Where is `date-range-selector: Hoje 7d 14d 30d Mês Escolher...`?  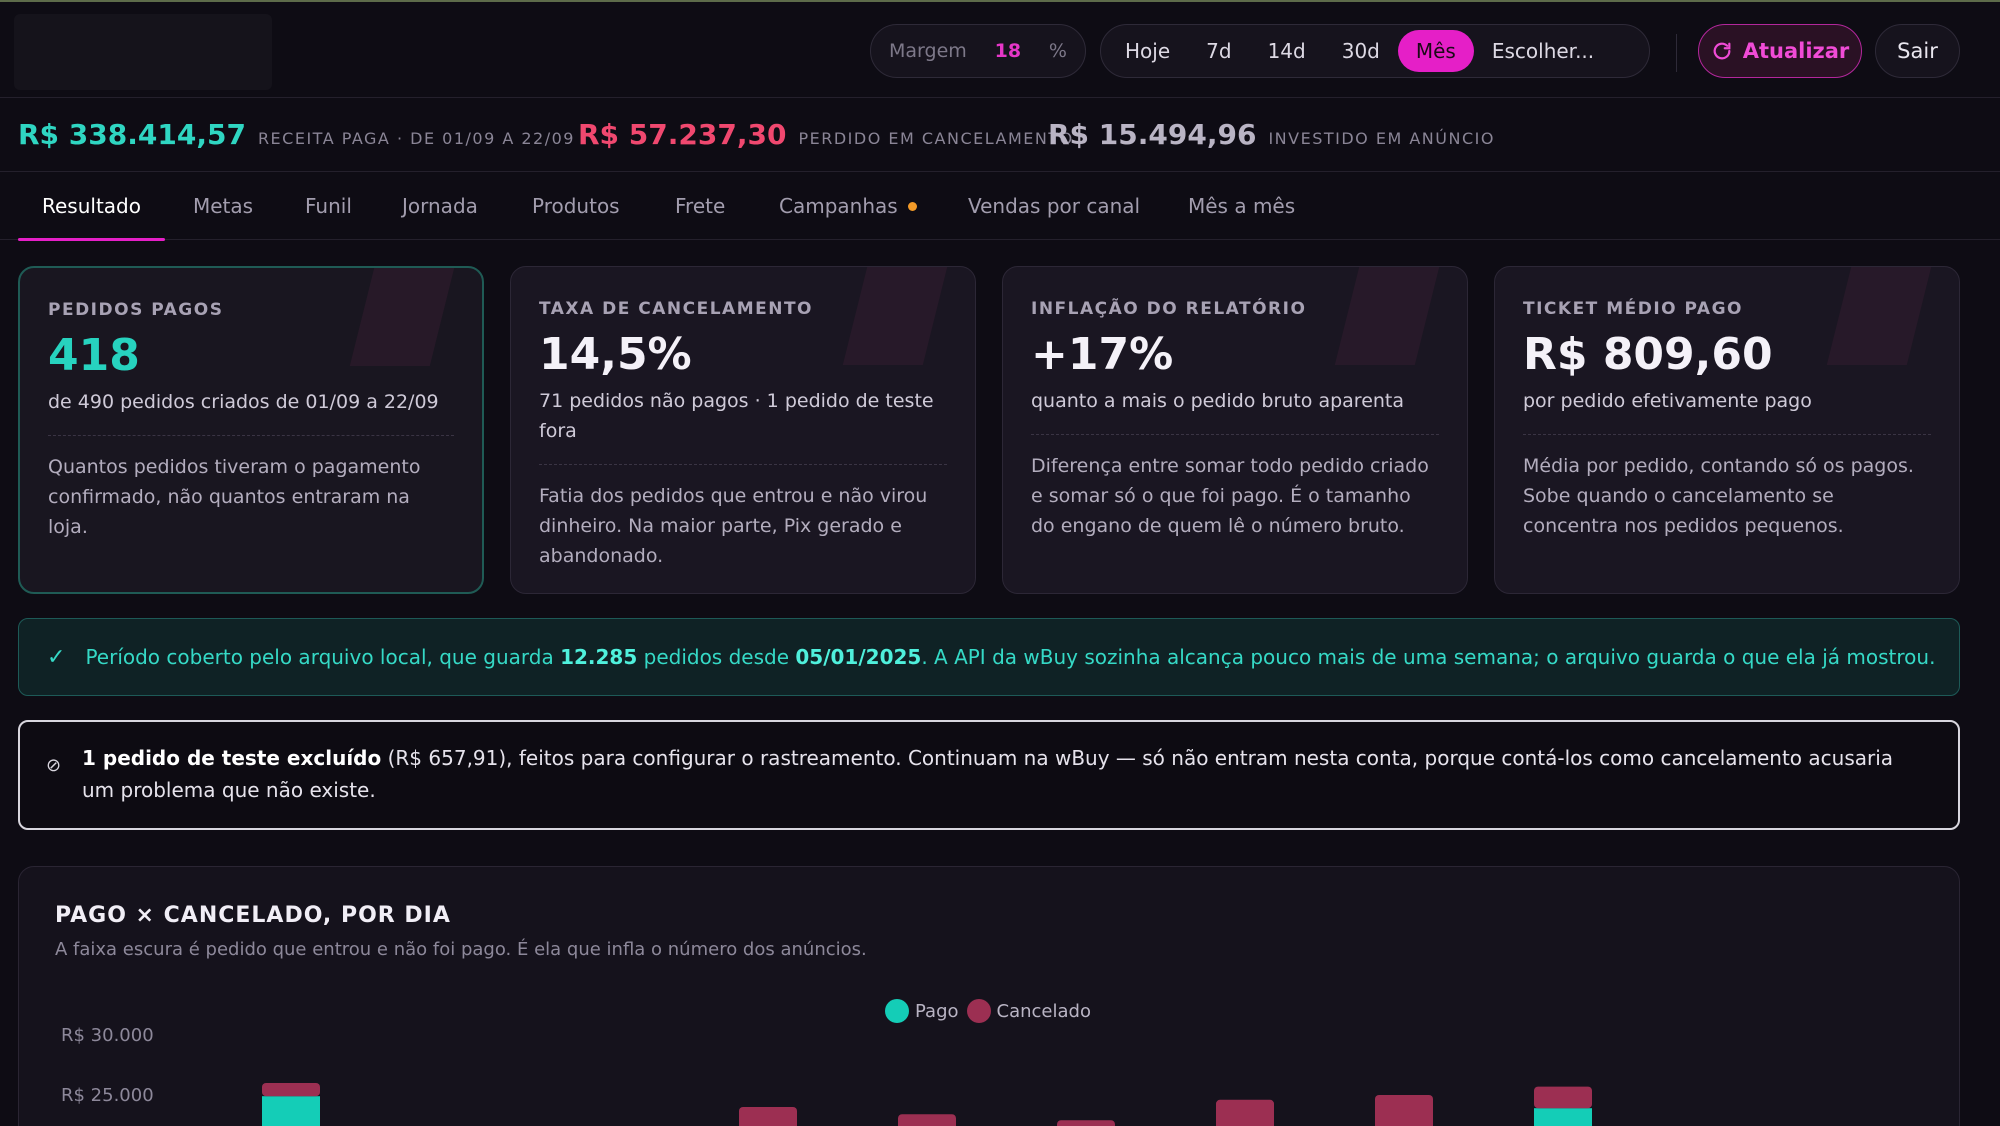 date-range-selector: Hoje 7d 14d 30d Mês Escolher... is located at coordinates (1375, 51).